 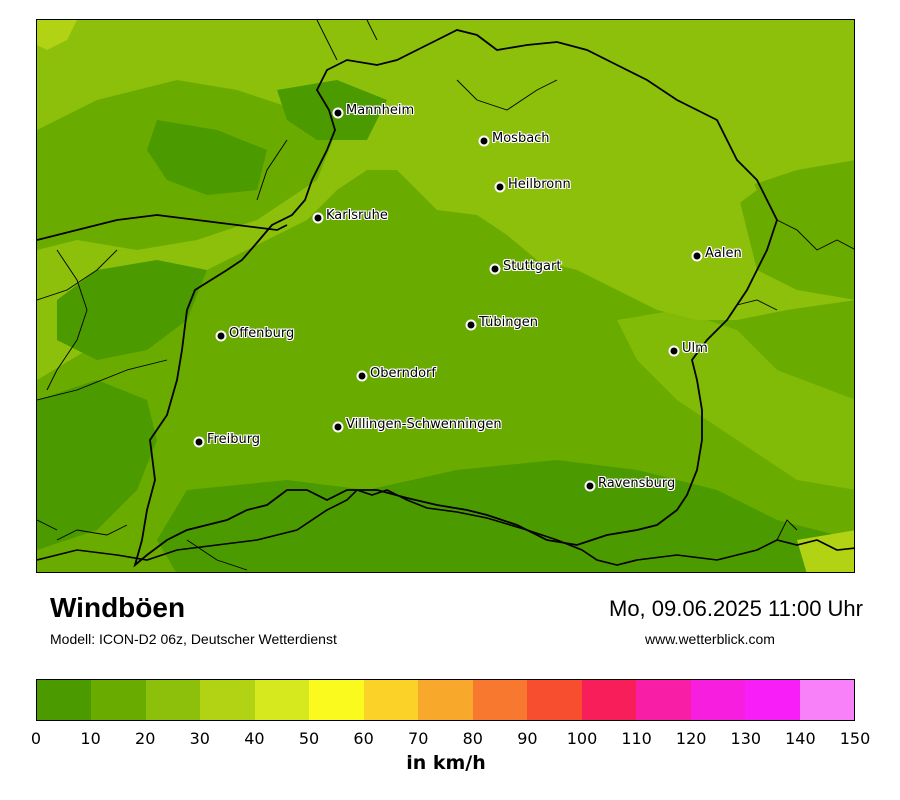 What do you see at coordinates (142, 545) in the screenshot?
I see `regional-border-south` at bounding box center [142, 545].